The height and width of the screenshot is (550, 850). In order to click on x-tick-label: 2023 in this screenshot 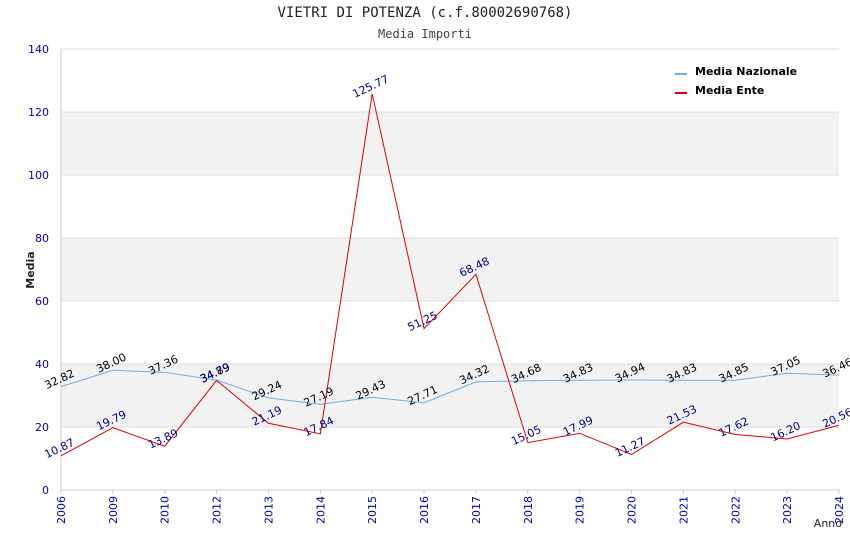, I will do `click(787, 510)`.